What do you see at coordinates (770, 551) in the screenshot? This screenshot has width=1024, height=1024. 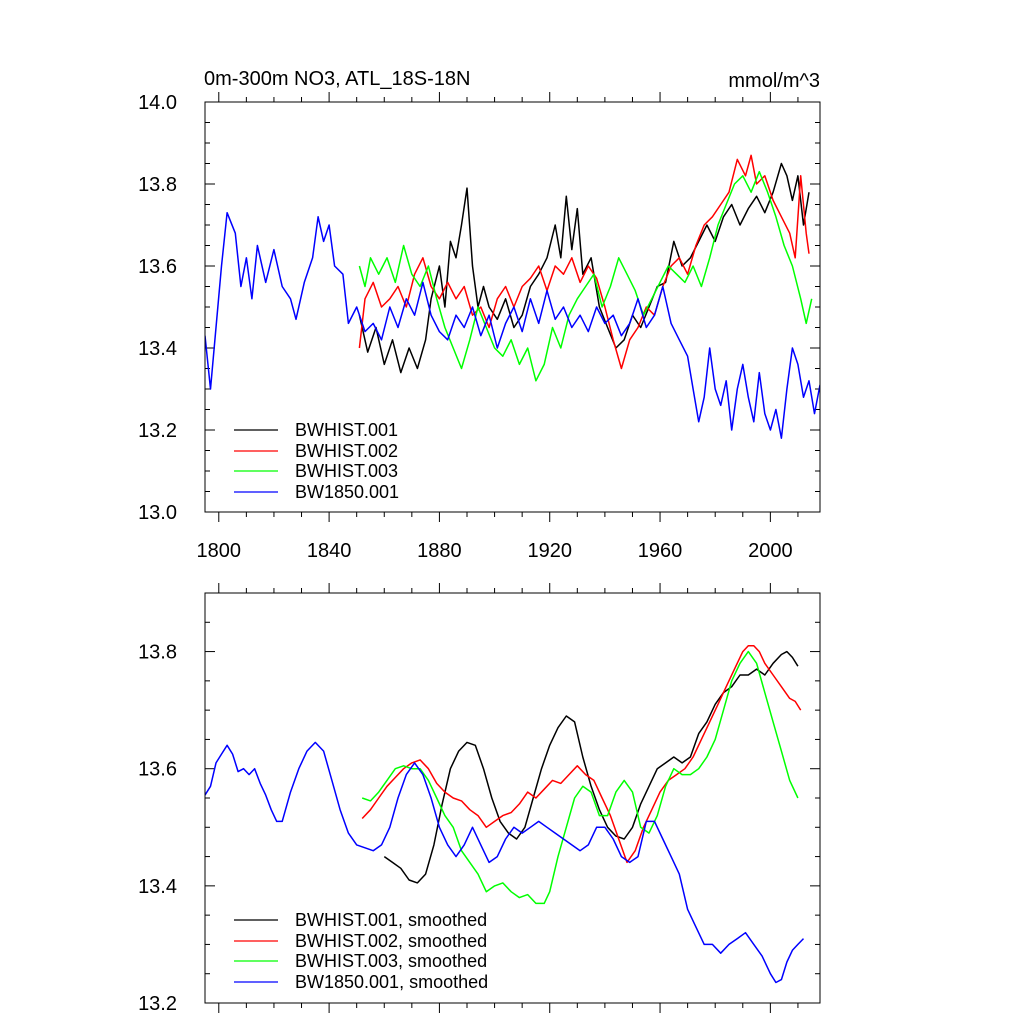 I see `top-x-tick-label: 2000` at bounding box center [770, 551].